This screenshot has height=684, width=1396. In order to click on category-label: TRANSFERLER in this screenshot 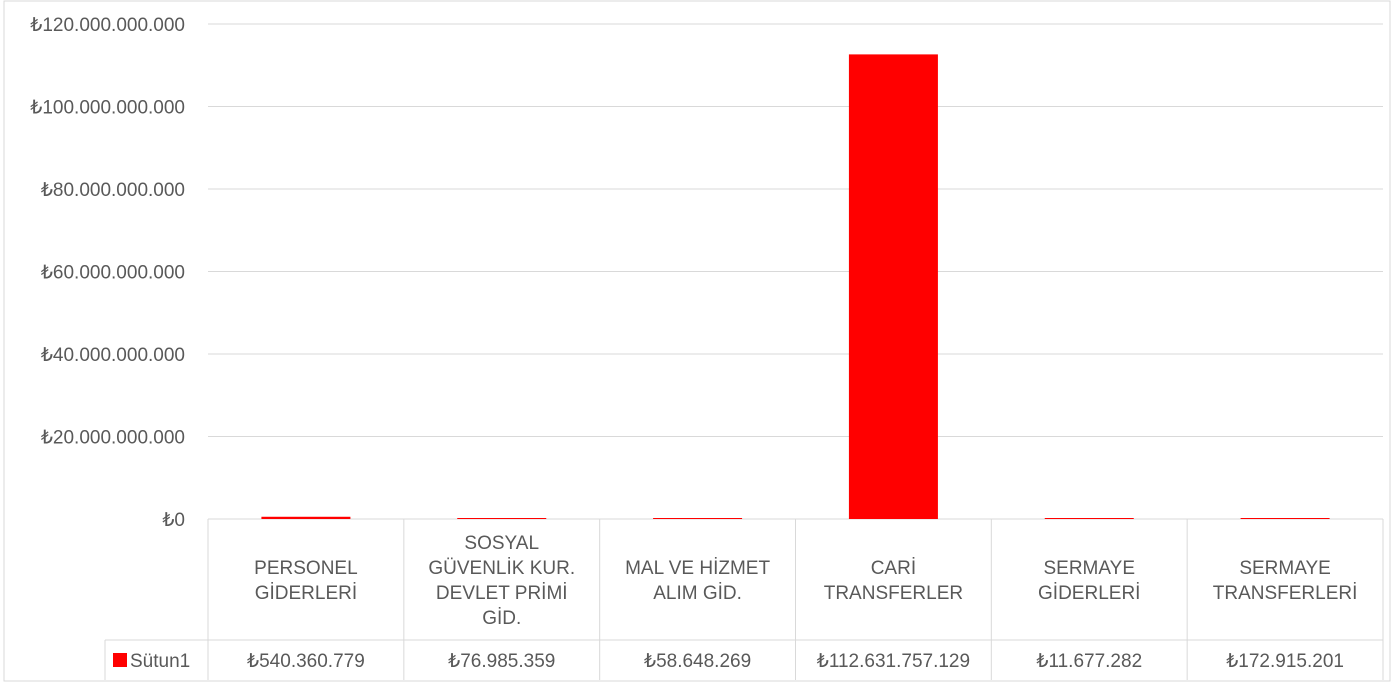, I will do `click(893, 593)`.